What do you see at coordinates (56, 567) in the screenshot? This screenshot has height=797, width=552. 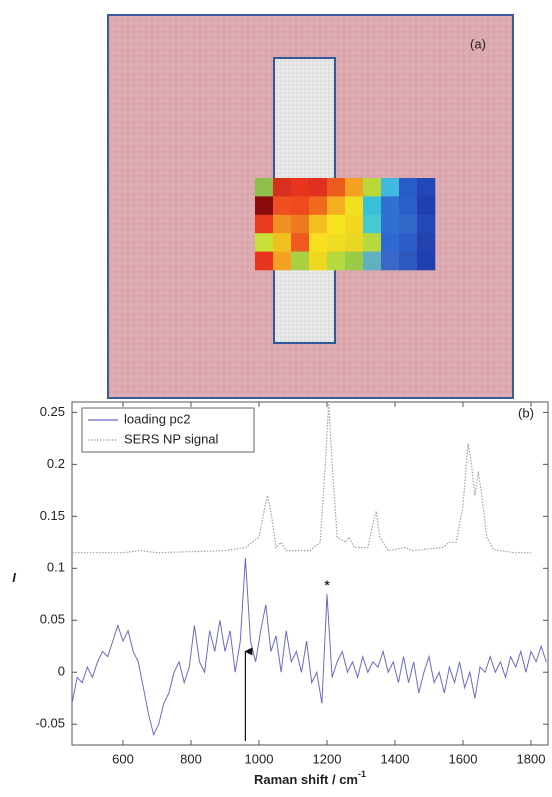 I see `y-tick-label: 0.1` at bounding box center [56, 567].